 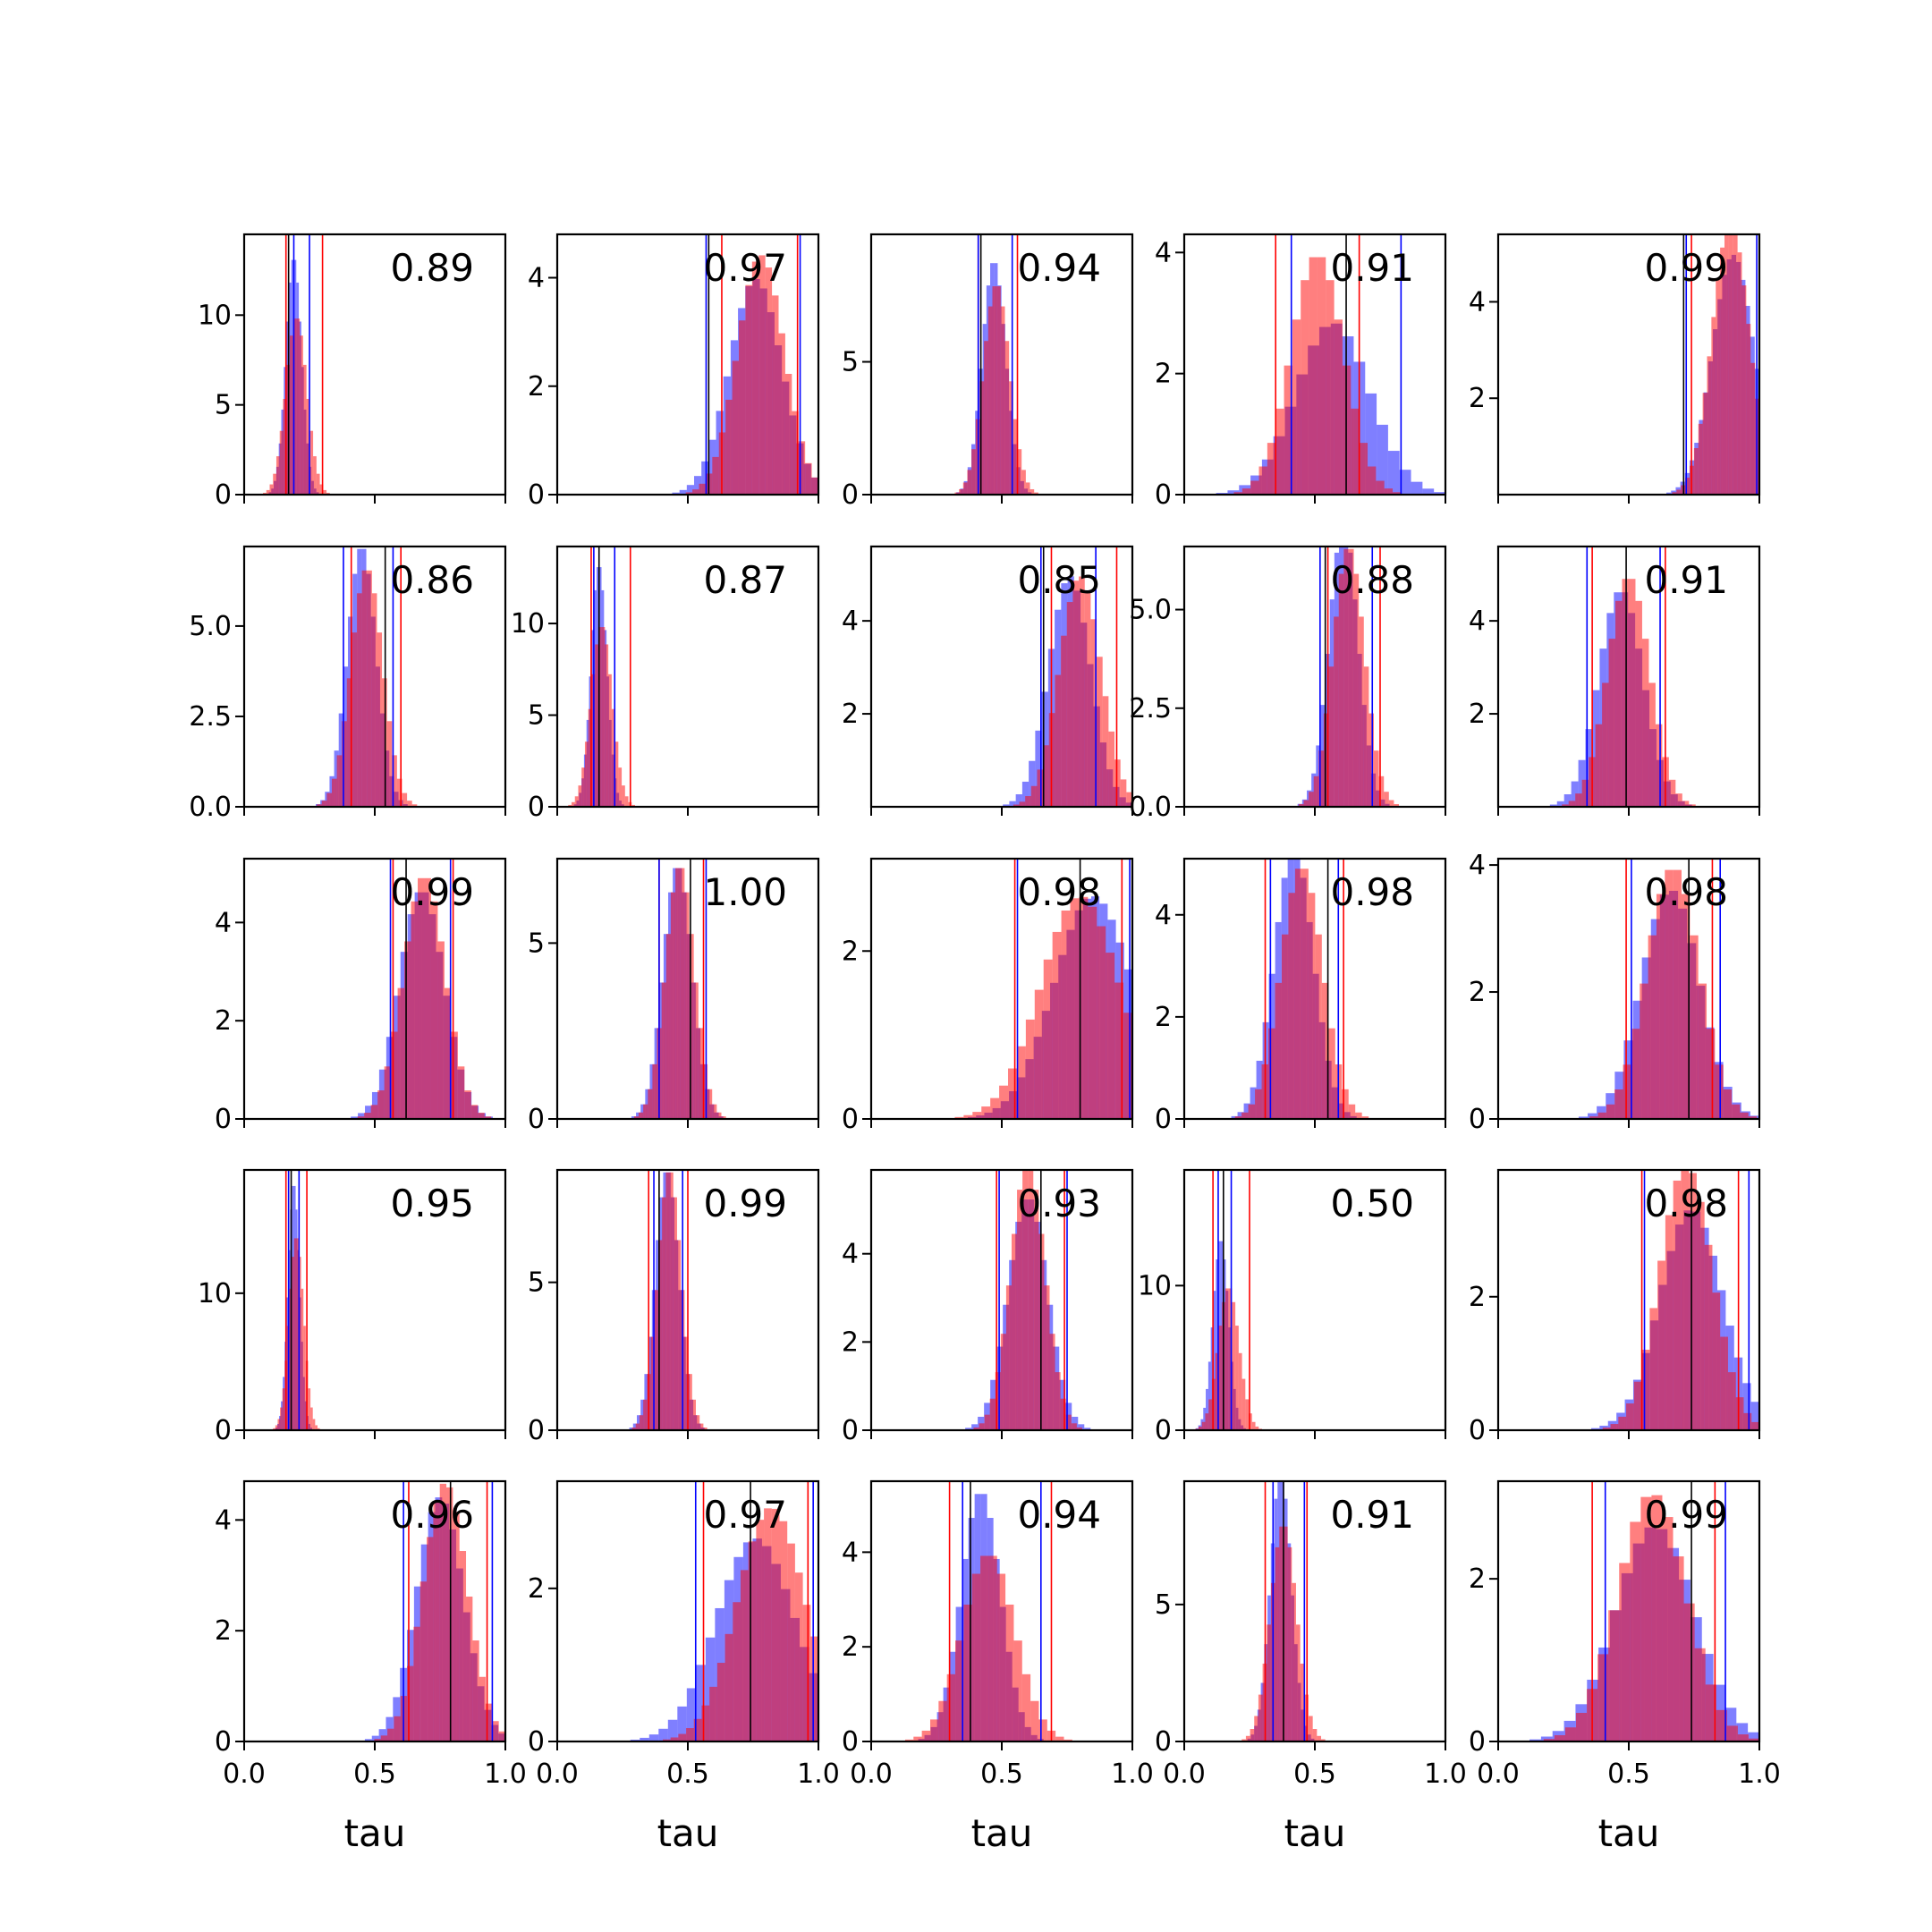 I want to click on y-tick-label: 2.5, so click(x=1150, y=708).